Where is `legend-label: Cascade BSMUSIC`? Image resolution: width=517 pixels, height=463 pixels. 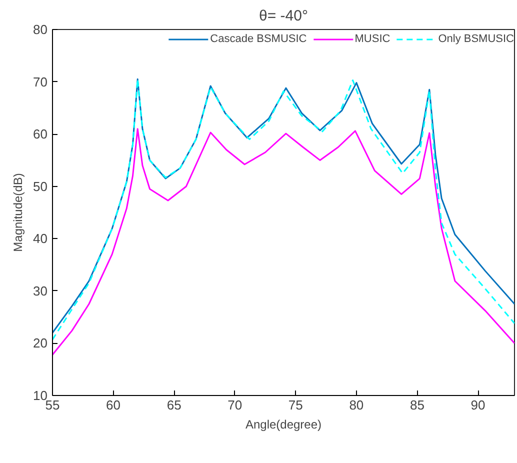
legend-label: Cascade BSMUSIC is located at coordinates (258, 39).